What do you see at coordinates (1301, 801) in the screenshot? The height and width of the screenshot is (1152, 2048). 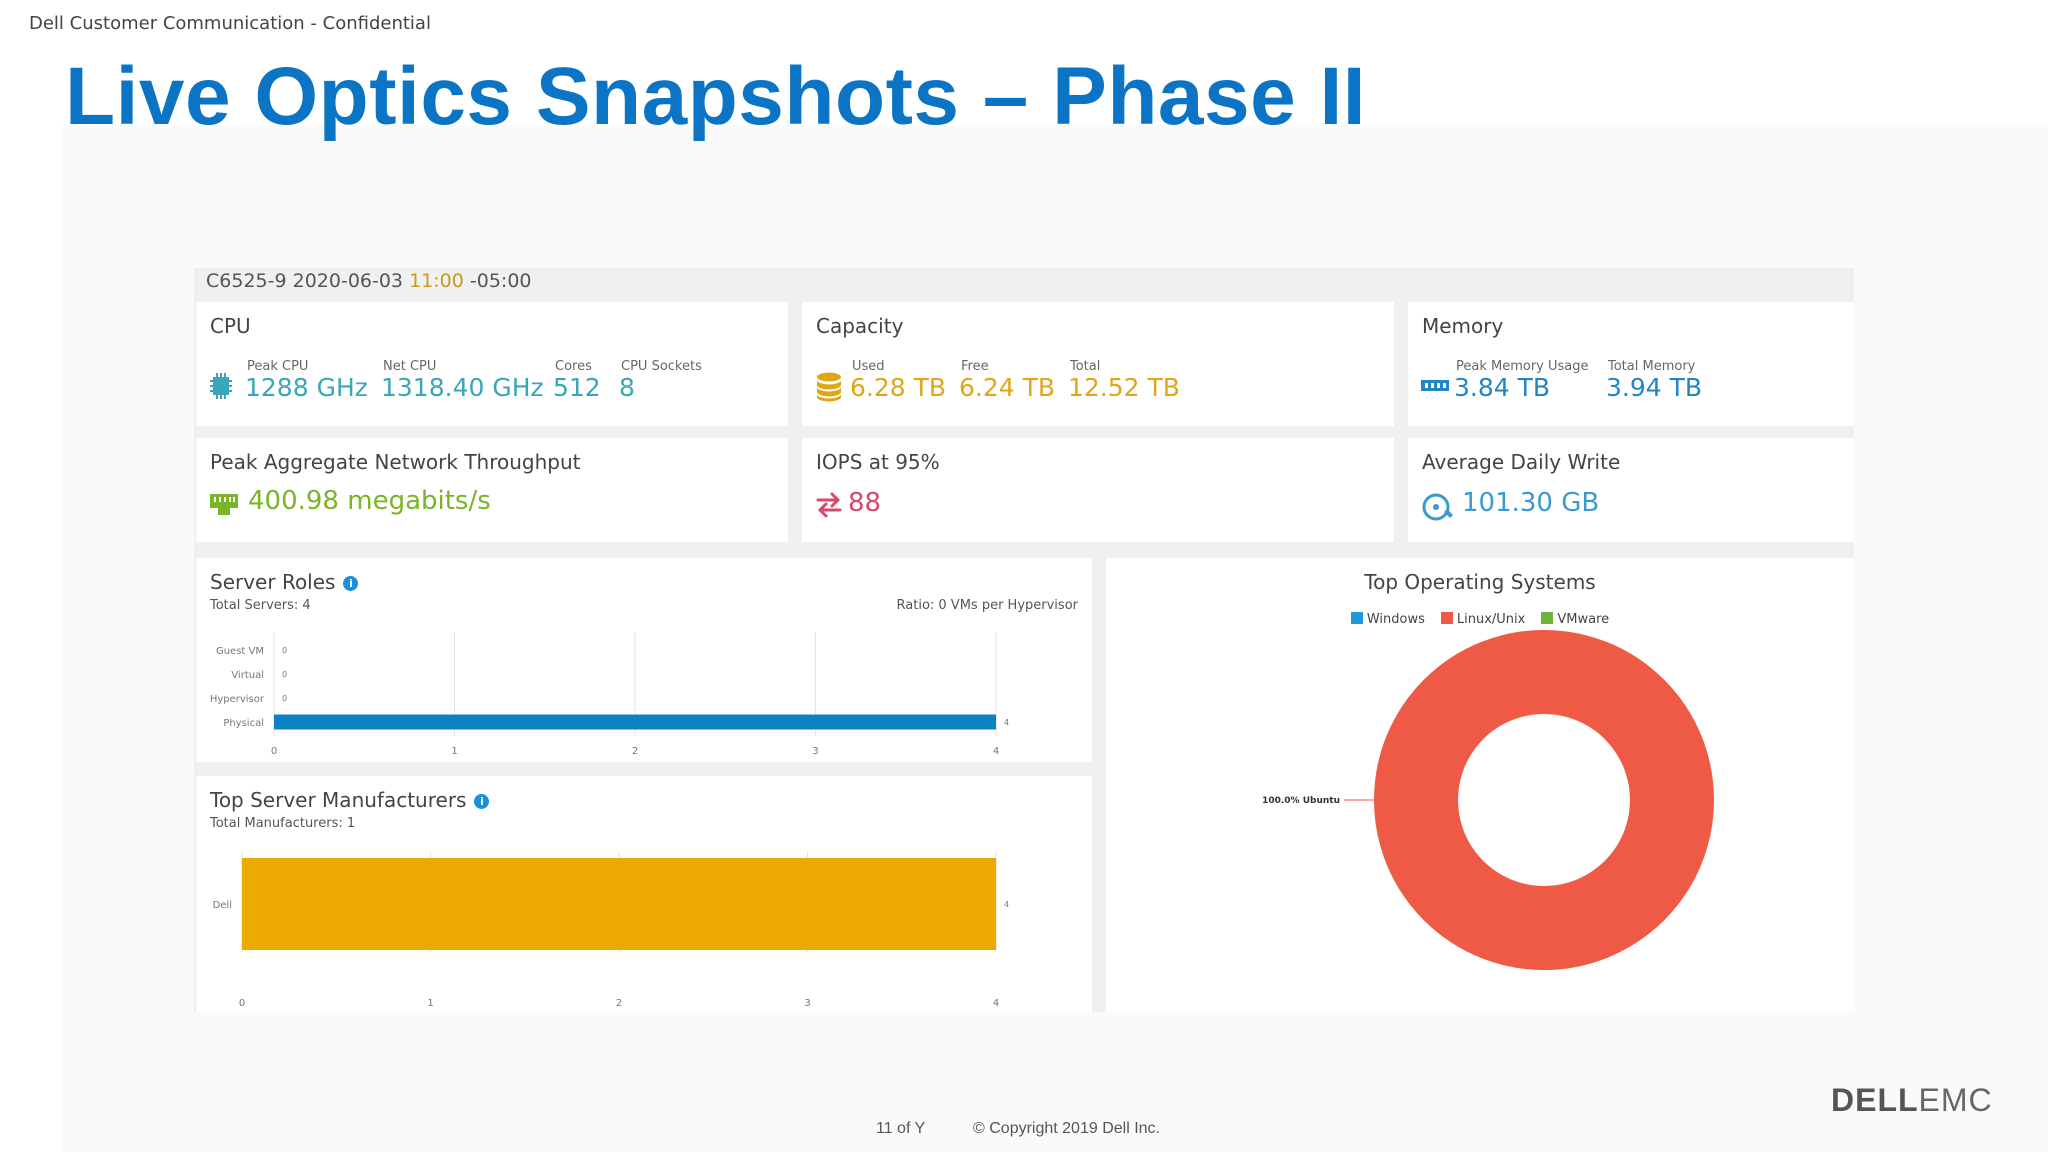 I see `slice-label: 100.0% Ubuntu` at bounding box center [1301, 801].